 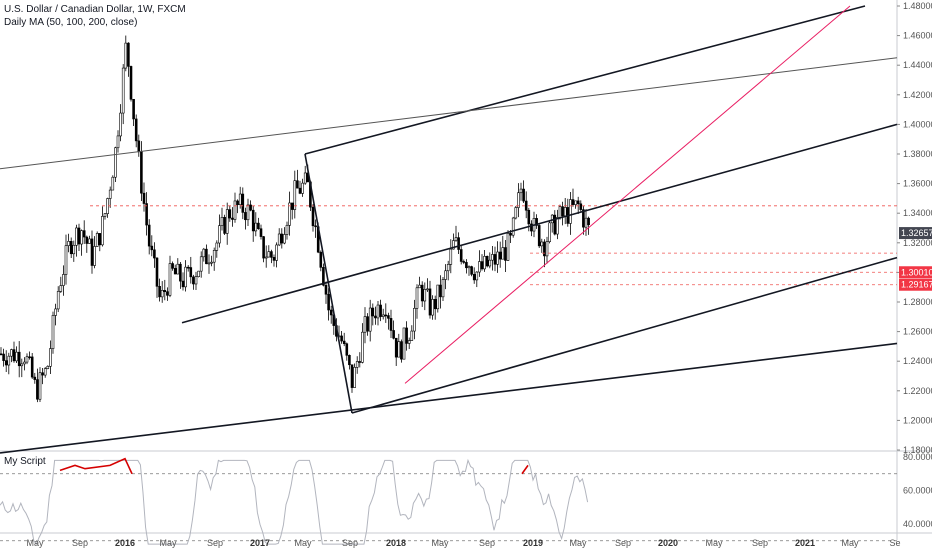 What do you see at coordinates (917, 124) in the screenshot?
I see `y-tick-label: 1.40000` at bounding box center [917, 124].